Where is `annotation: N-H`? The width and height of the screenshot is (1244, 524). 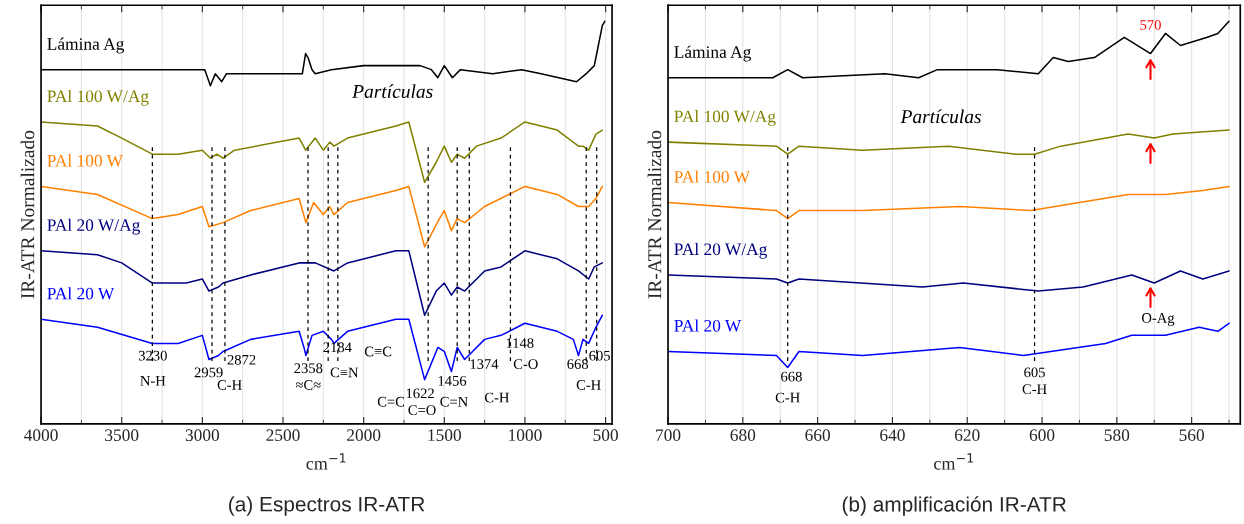 annotation: N-H is located at coordinates (153, 381).